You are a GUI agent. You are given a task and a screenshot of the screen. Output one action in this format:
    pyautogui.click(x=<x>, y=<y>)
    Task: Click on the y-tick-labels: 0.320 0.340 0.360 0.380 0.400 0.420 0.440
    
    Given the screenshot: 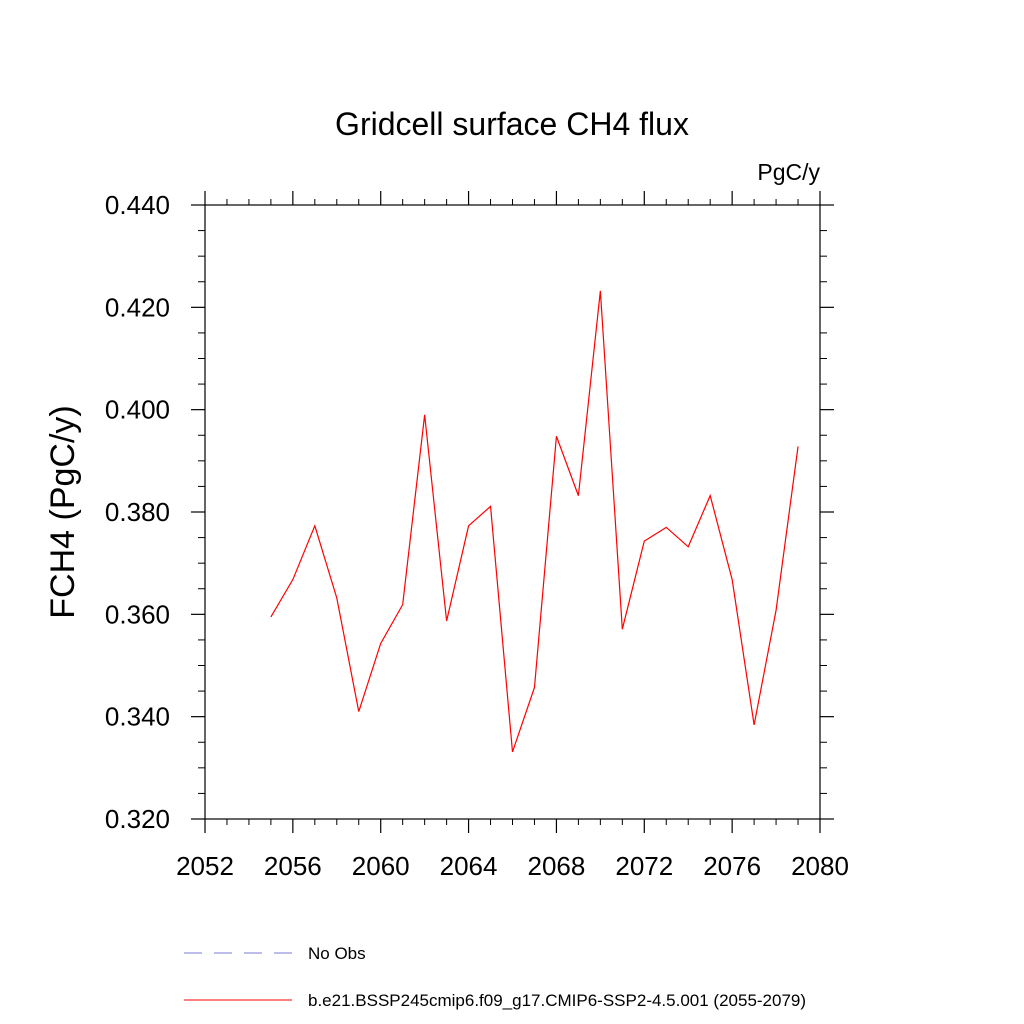 What is the action you would take?
    pyautogui.click(x=137, y=512)
    